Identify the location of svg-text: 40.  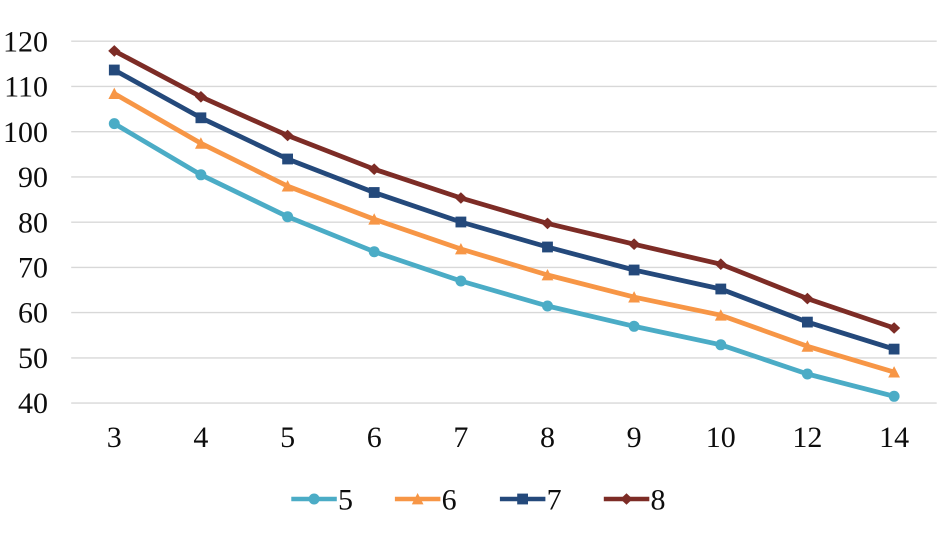
(33, 403).